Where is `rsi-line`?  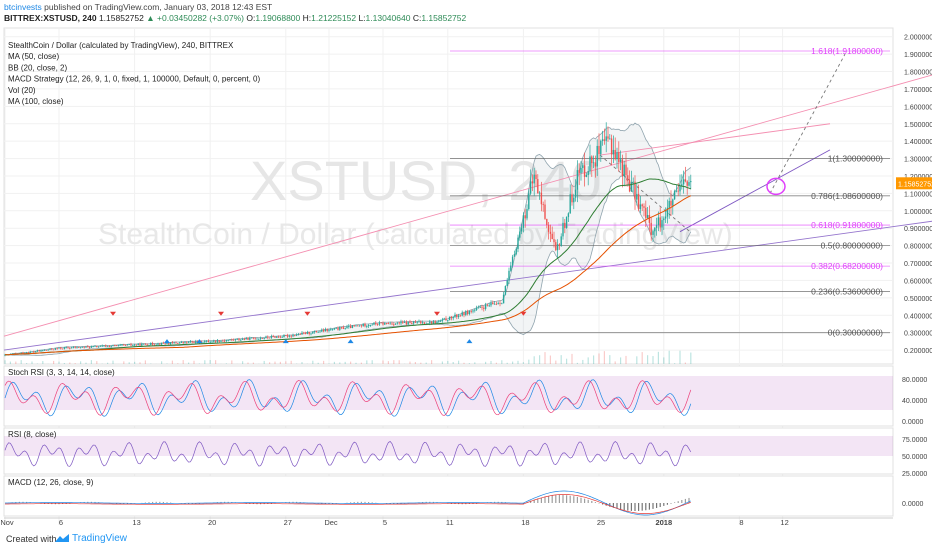
rsi-line is located at coordinates (348, 454).